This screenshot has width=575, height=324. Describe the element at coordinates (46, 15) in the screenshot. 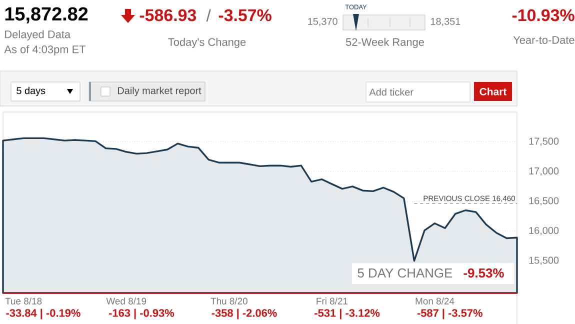

I see `chart-title: 15,872.82` at that location.